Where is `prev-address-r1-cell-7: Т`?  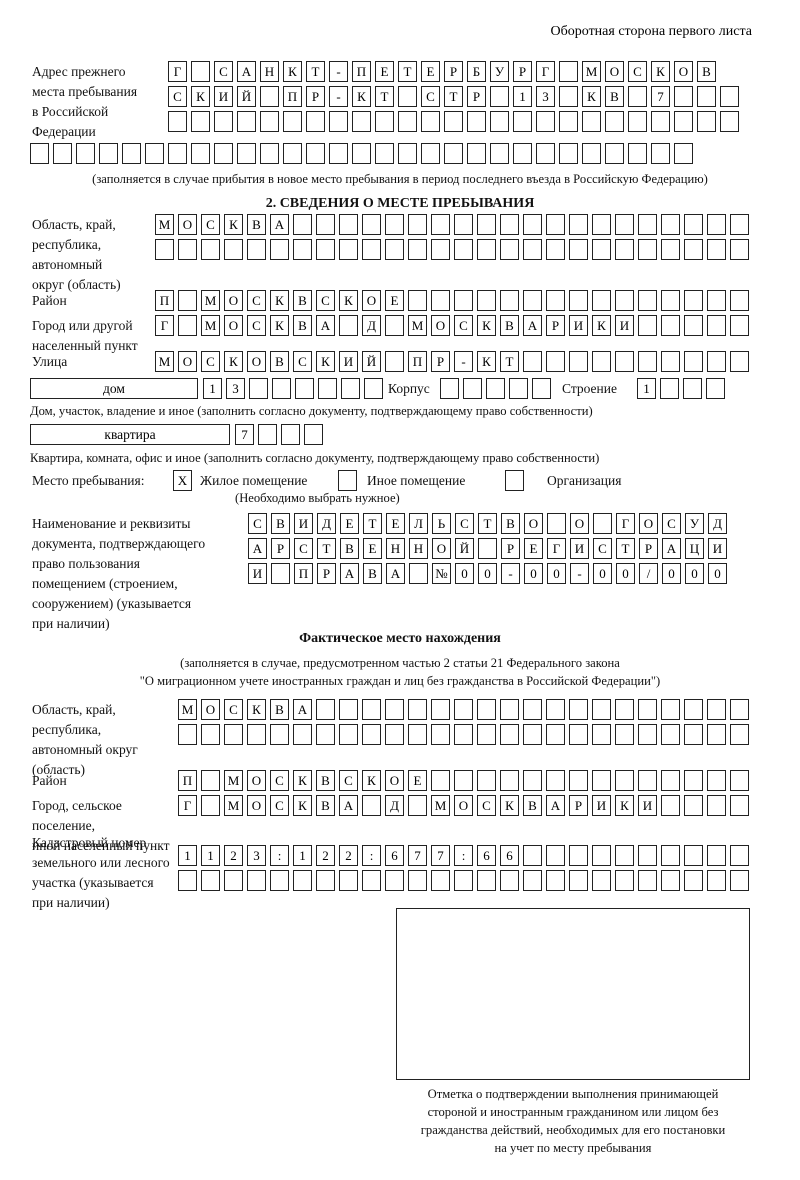 prev-address-r1-cell-7: Т is located at coordinates (315, 71).